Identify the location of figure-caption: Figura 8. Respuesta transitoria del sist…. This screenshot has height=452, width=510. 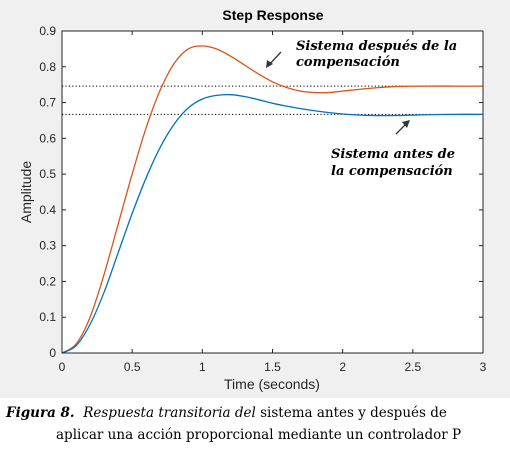
(255, 426).